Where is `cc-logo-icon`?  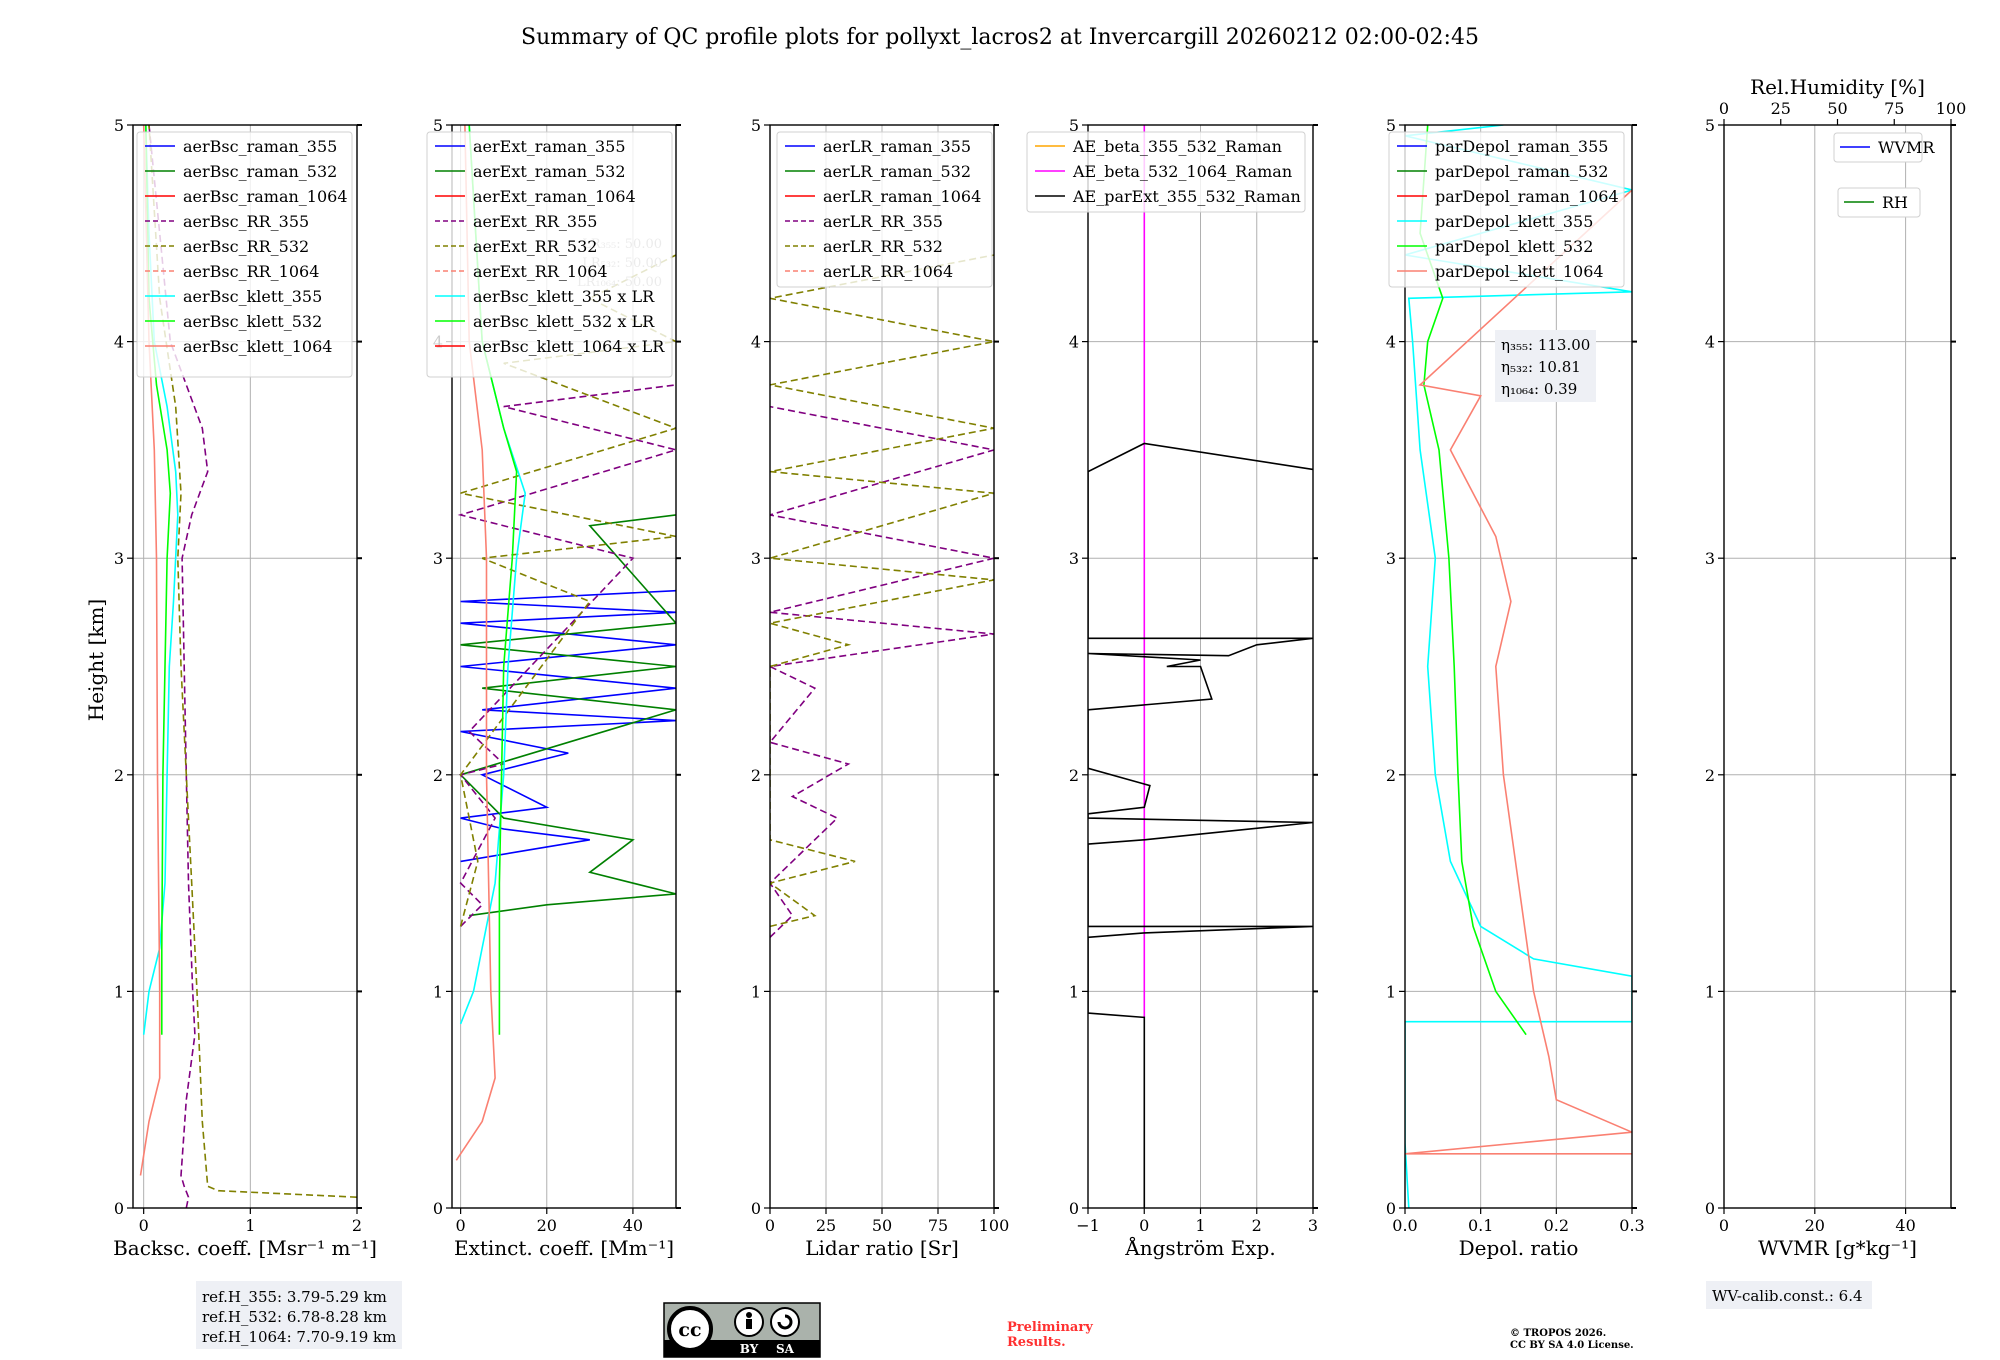
cc-logo-icon is located at coordinates (690, 1329).